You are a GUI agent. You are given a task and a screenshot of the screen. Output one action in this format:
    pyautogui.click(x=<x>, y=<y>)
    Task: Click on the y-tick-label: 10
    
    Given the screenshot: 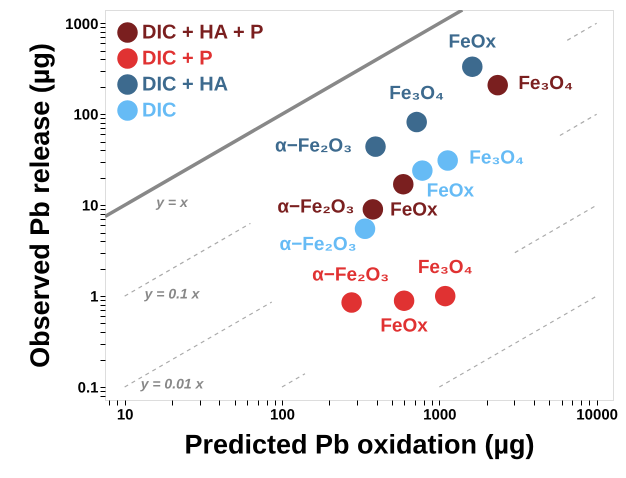 What is the action you would take?
    pyautogui.click(x=90, y=206)
    